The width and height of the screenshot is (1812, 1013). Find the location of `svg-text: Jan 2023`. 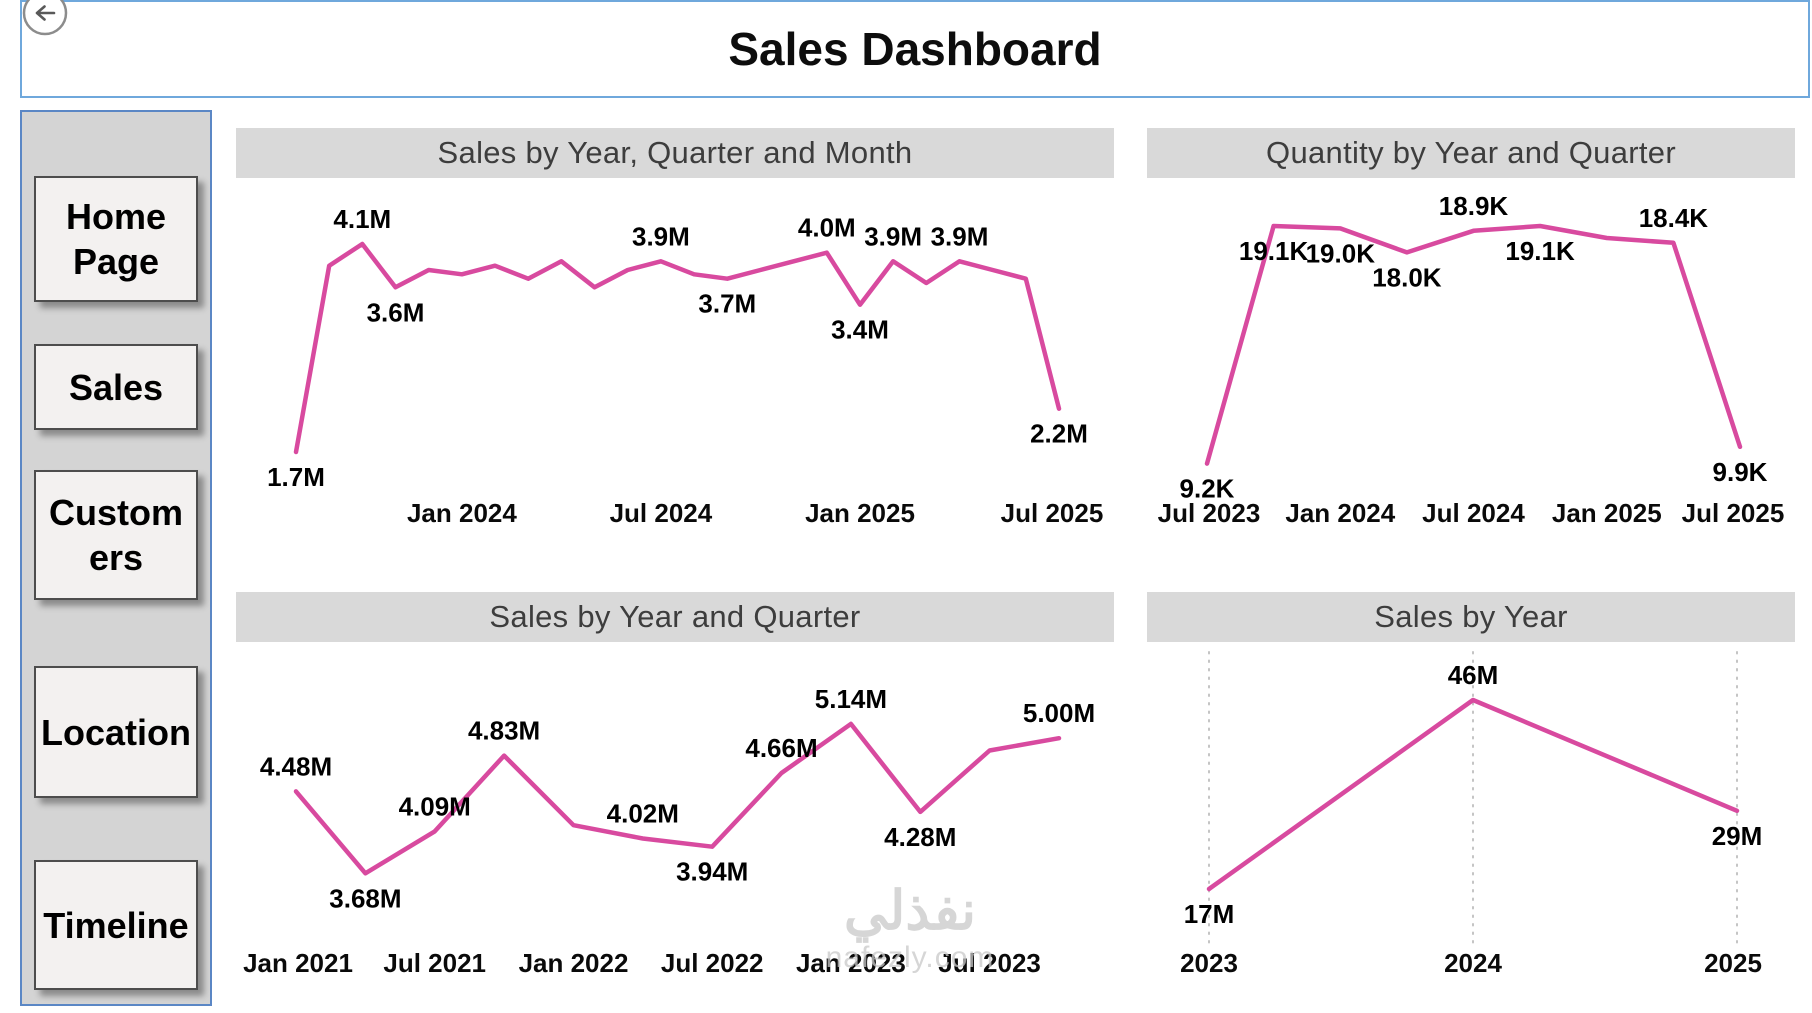

svg-text: Jan 2023 is located at coordinates (851, 963).